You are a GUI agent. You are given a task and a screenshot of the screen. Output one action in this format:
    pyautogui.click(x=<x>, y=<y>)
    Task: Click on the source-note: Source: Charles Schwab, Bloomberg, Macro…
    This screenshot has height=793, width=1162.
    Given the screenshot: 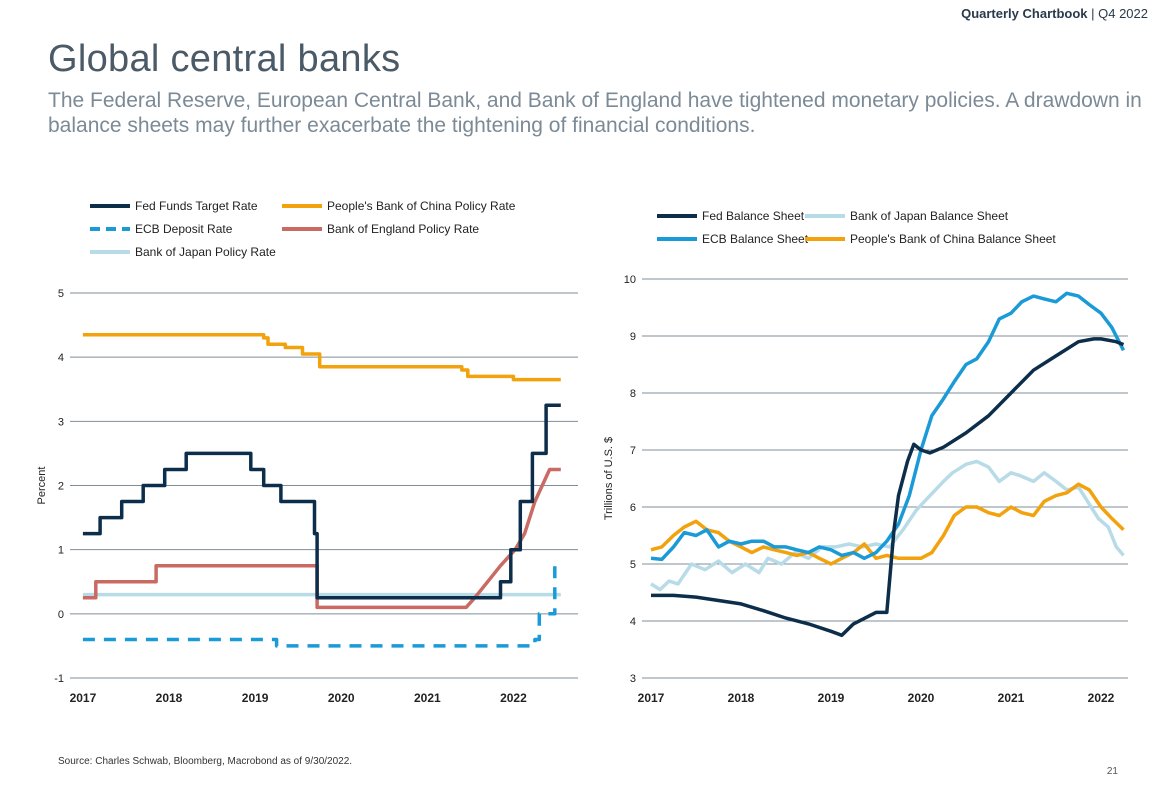 What is the action you would take?
    pyautogui.click(x=205, y=761)
    